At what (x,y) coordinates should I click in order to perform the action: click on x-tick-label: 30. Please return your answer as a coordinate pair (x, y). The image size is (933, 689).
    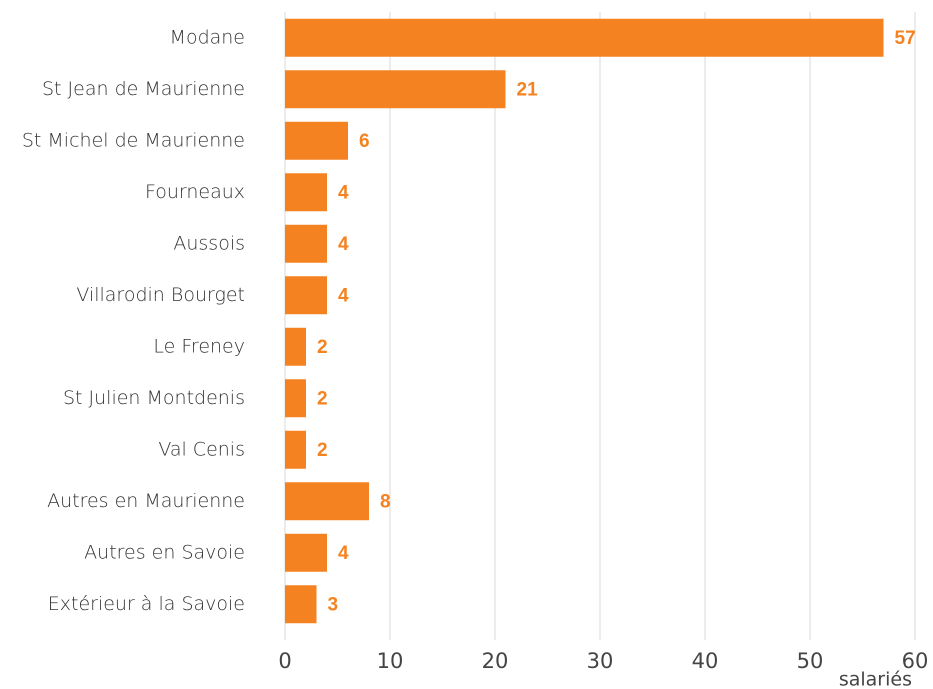
    Looking at the image, I should click on (600, 661).